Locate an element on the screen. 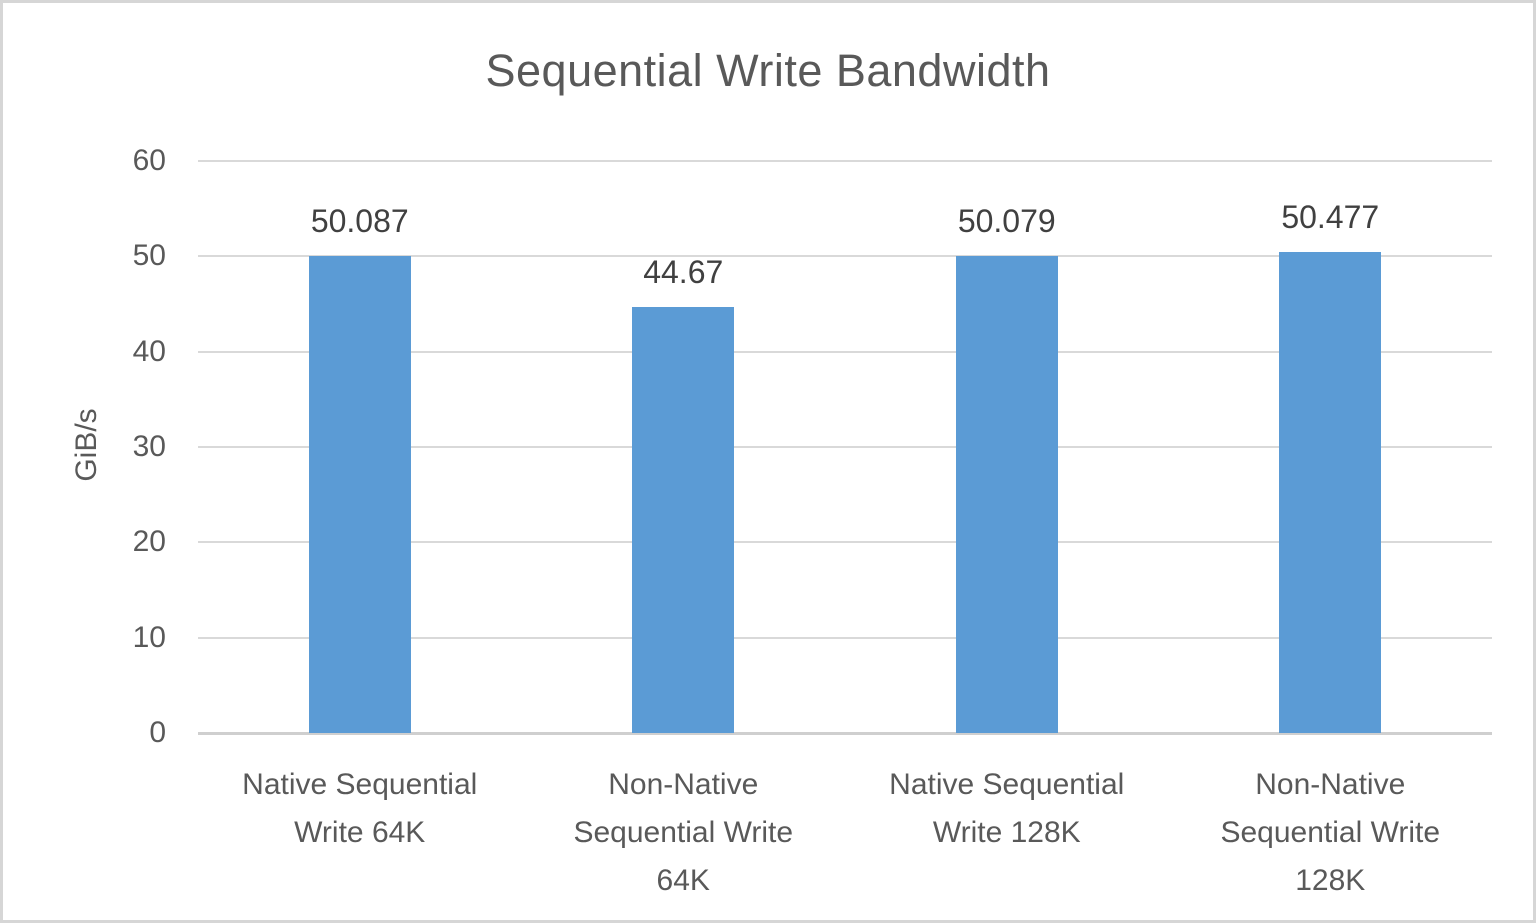 Image resolution: width=1536 pixels, height=923 pixels. y-tick-label: 50 is located at coordinates (149, 256).